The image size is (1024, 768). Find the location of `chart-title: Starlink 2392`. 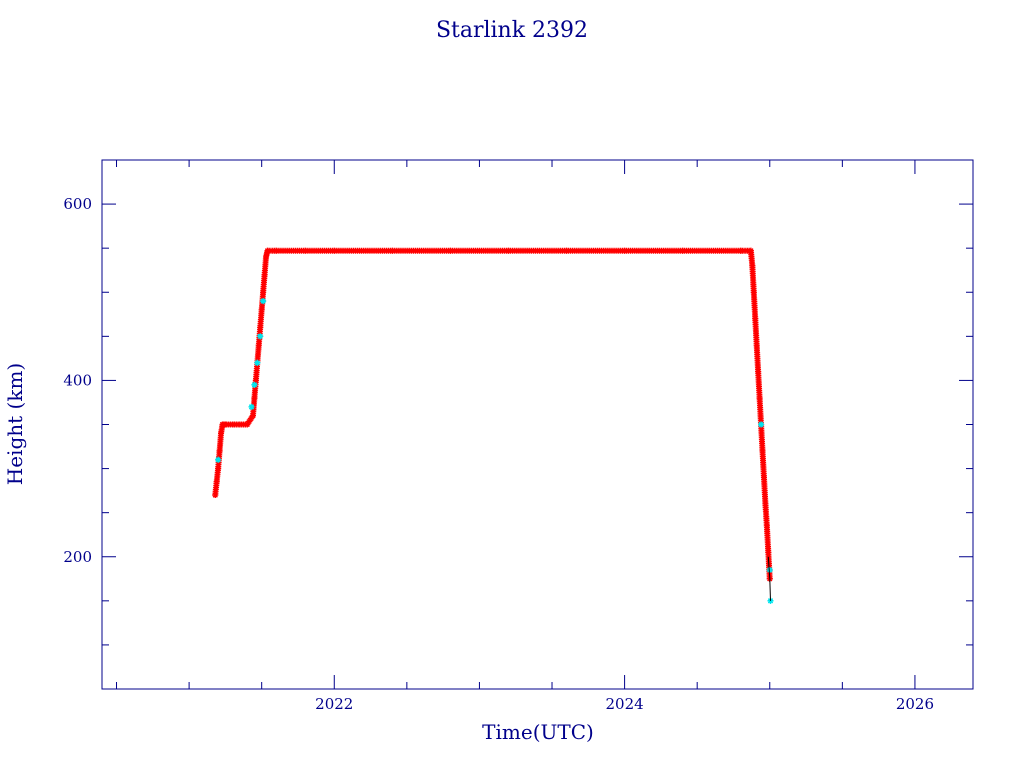

chart-title: Starlink 2392 is located at coordinates (512, 30).